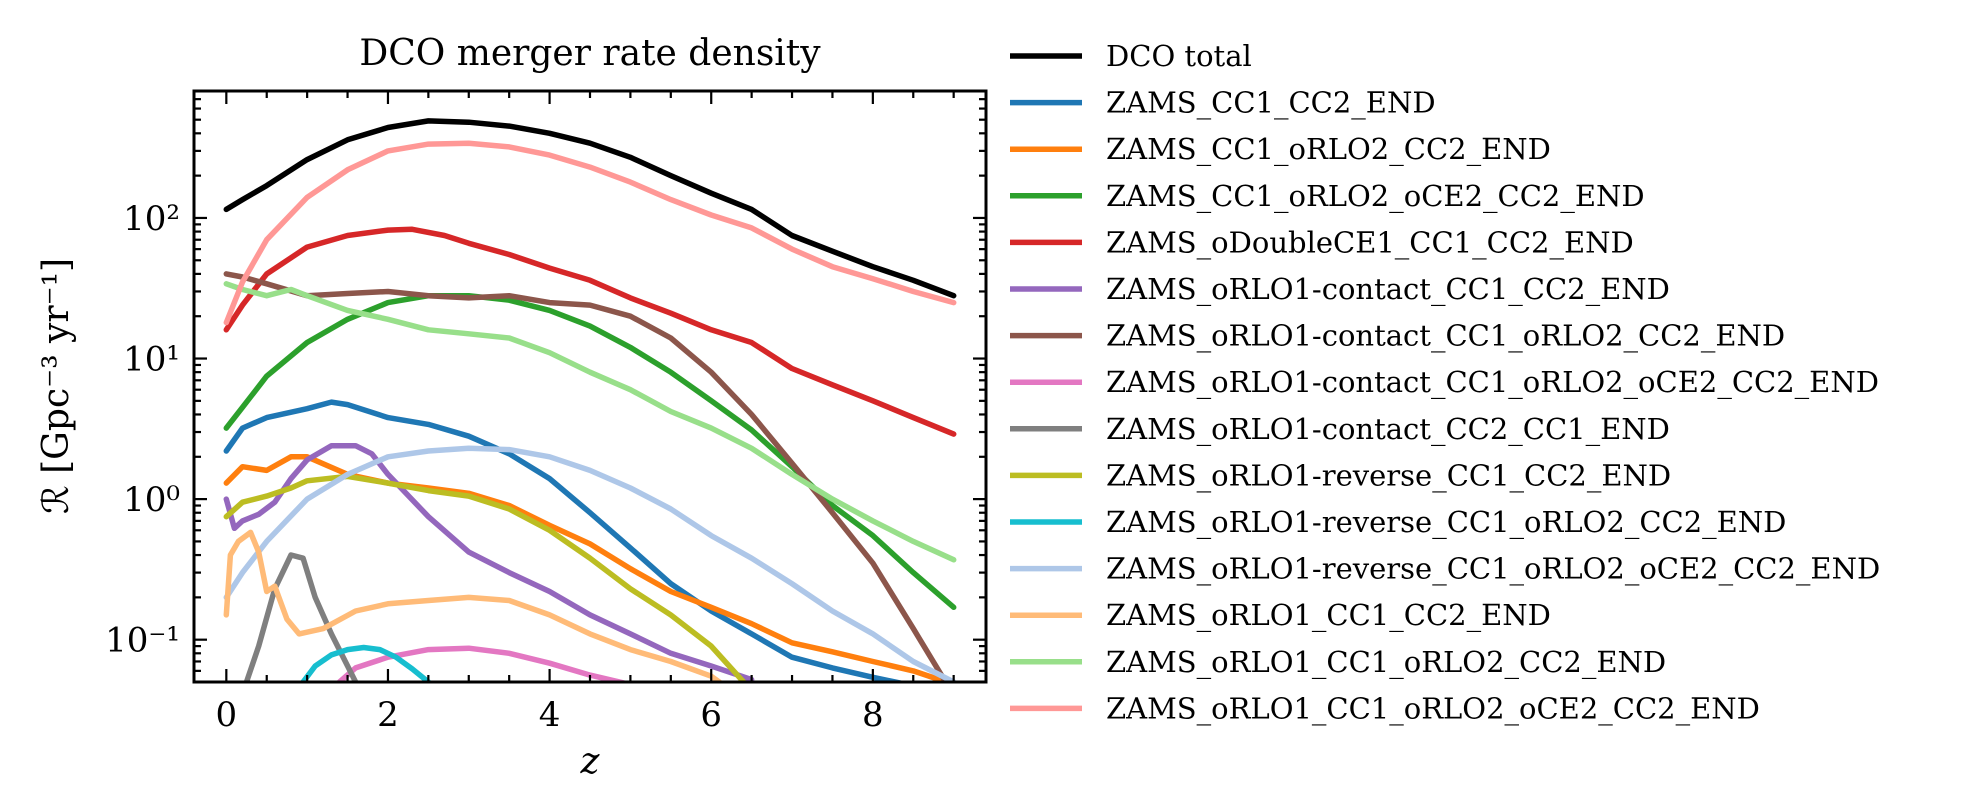  Describe the element at coordinates (388, 715) in the screenshot. I see `x-tick-label: 2` at that location.